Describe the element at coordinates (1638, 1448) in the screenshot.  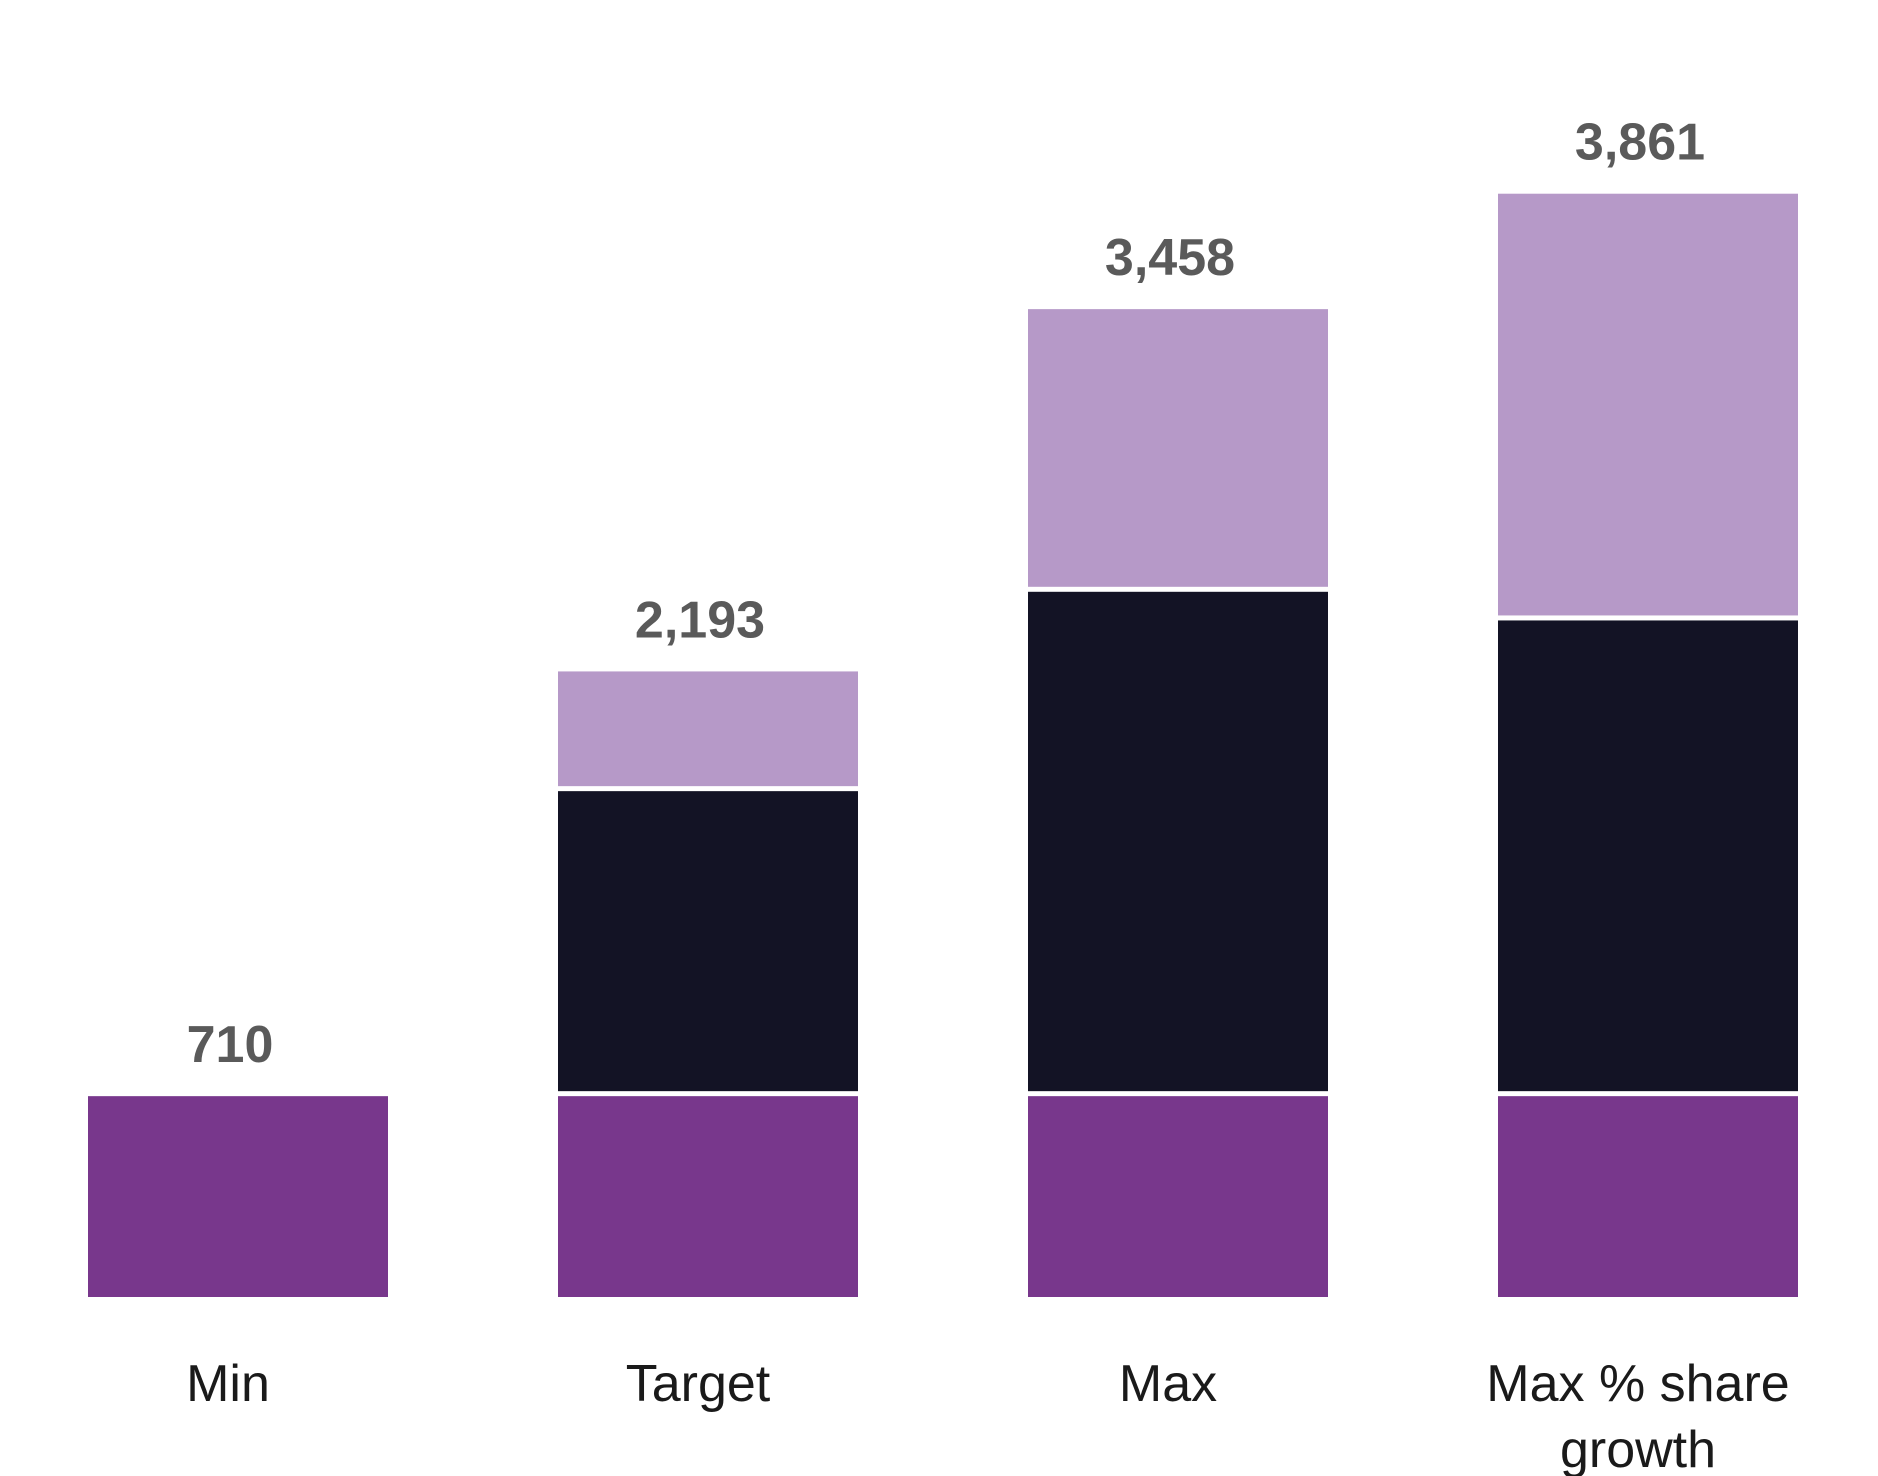
I see `category-label-line: growth` at that location.